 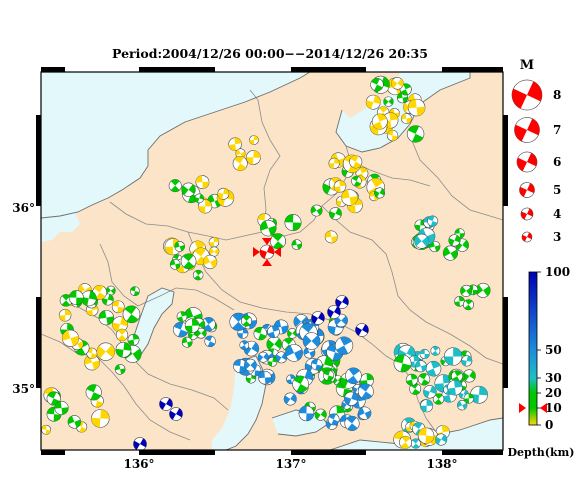 What do you see at coordinates (138, 464) in the screenshot?
I see `x-tick-136: 136°` at bounding box center [138, 464].